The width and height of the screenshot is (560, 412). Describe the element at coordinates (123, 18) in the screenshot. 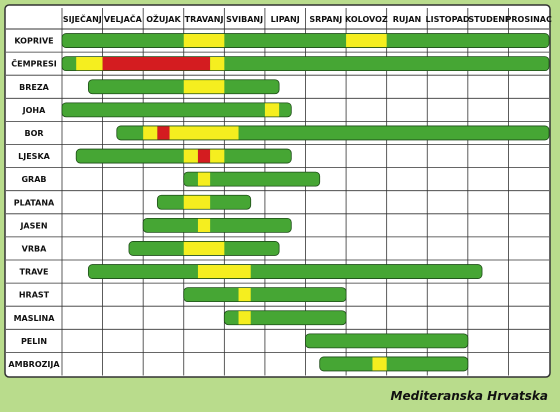

I see `month-label: VELJAČA` at that location.